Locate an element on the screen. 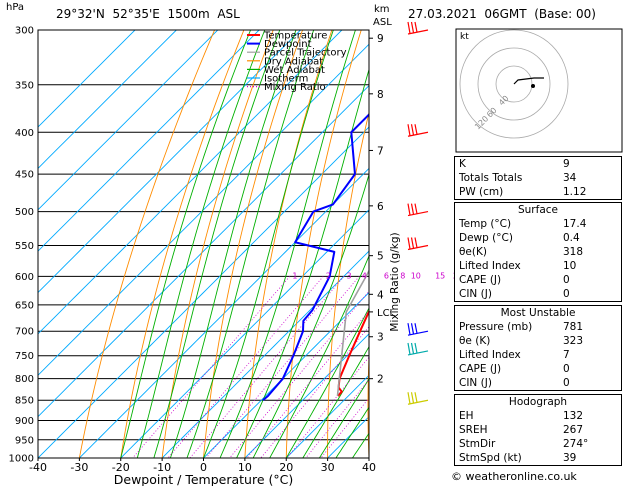 The image size is (629, 486). hodo-stats-value: 274° is located at coordinates (576, 444).